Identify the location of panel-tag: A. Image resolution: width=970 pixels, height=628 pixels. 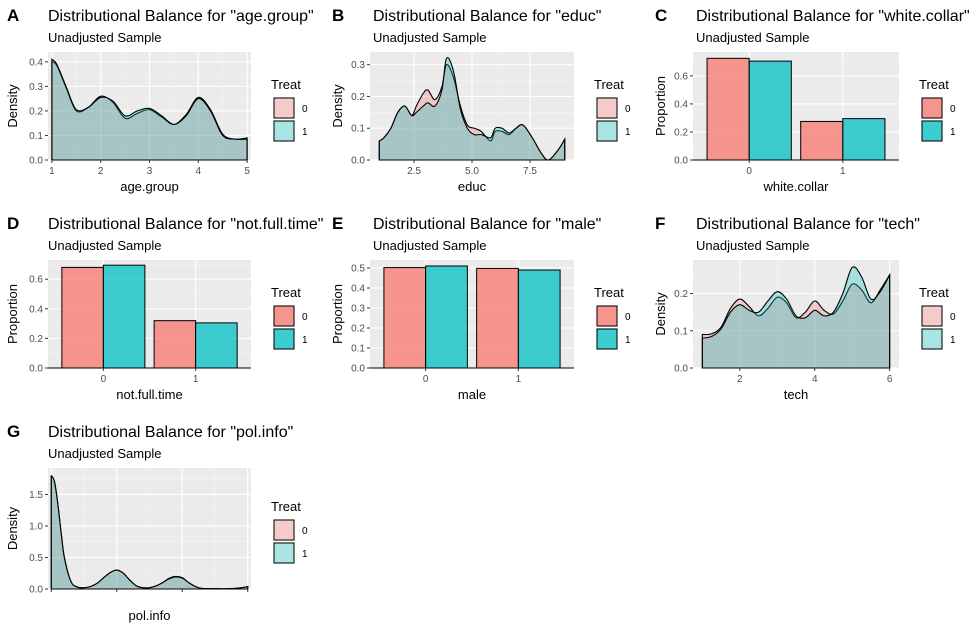
(13, 15).